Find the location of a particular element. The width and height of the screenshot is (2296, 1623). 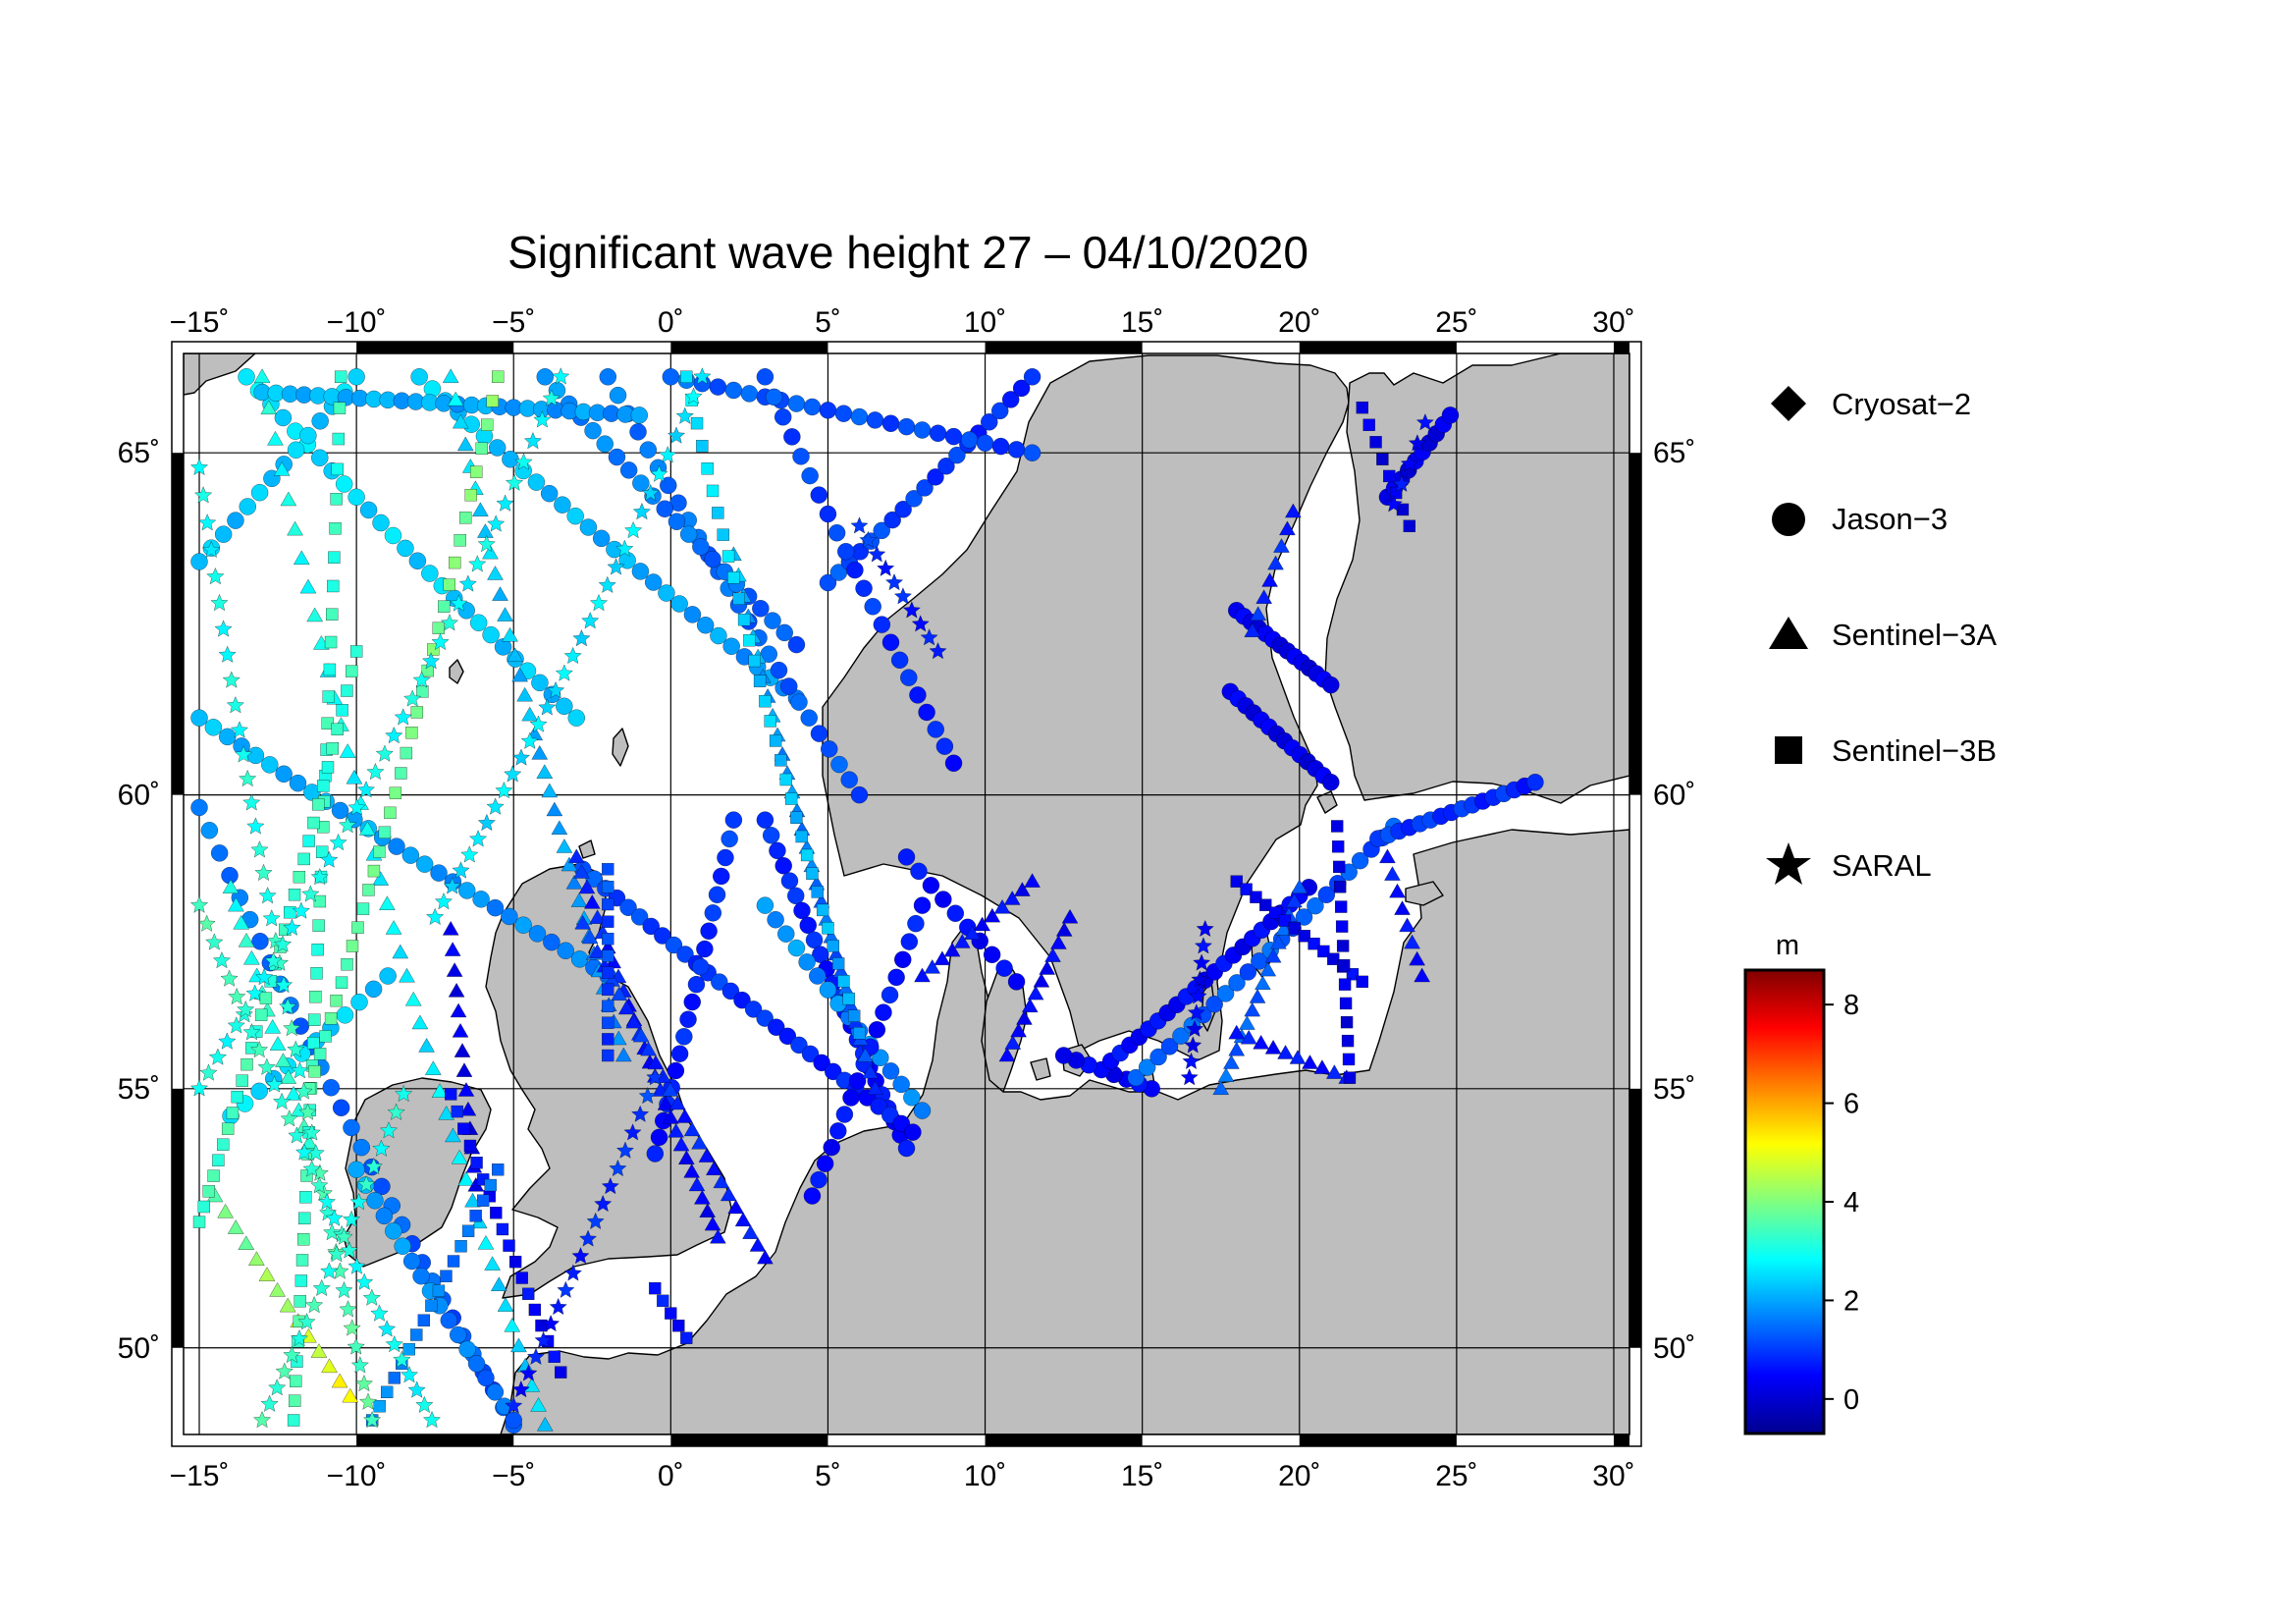

triangle-icon is located at coordinates (1788, 633).